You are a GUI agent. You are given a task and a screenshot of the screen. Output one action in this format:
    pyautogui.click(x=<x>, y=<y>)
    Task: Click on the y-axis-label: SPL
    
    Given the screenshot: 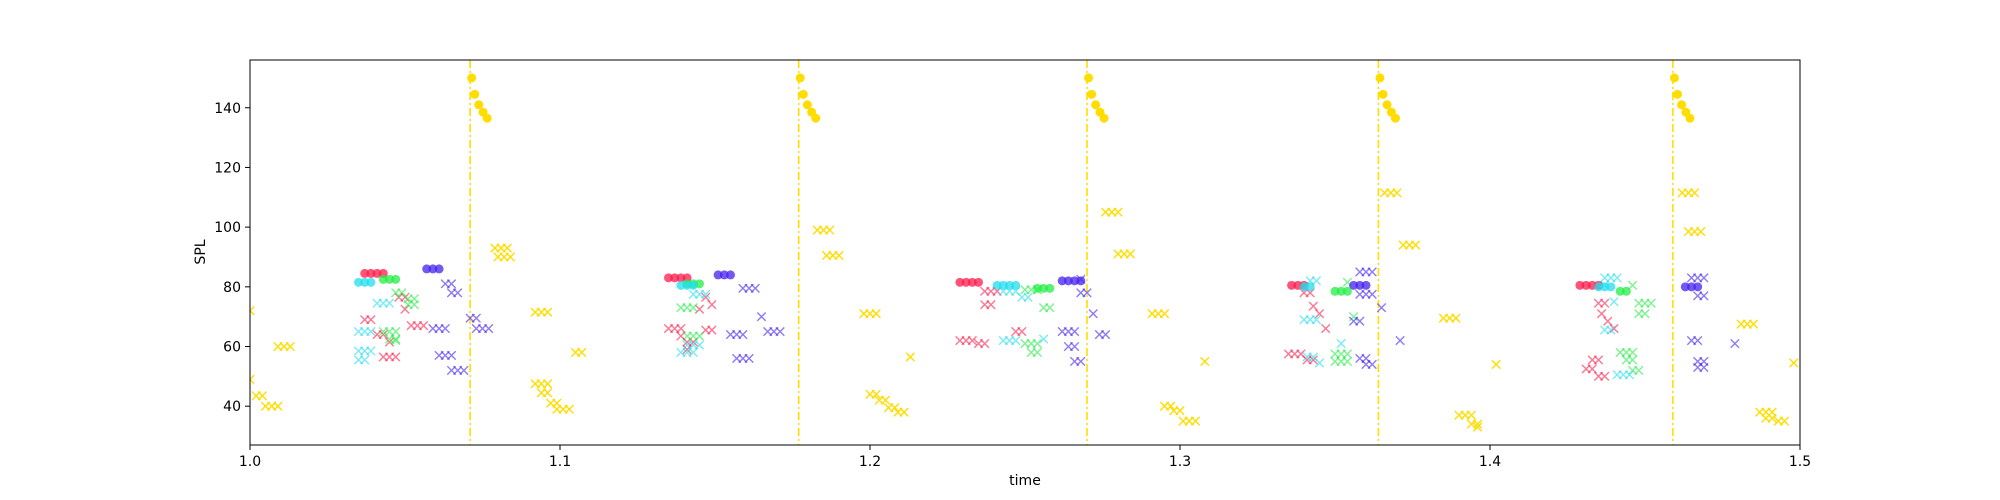 What is the action you would take?
    pyautogui.click(x=201, y=251)
    